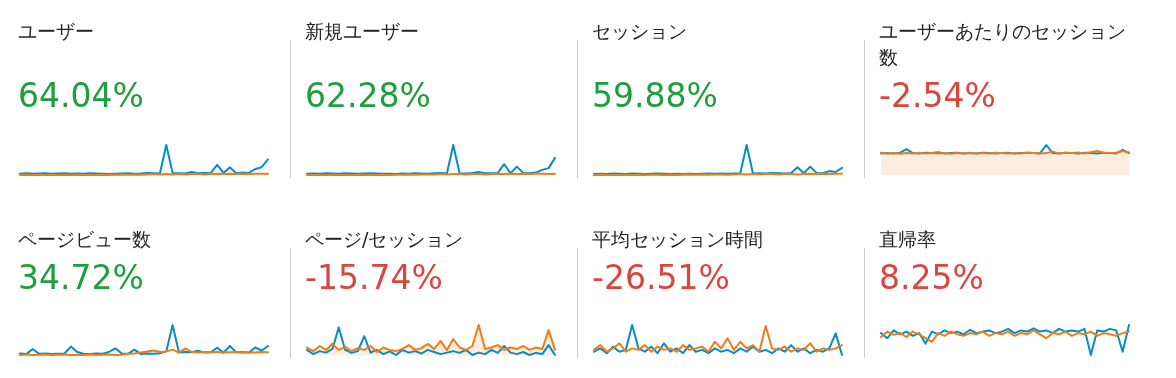 This screenshot has height=378, width=1176. What do you see at coordinates (661, 278) in the screenshot?
I see `chart-subtitle: -26.51%` at bounding box center [661, 278].